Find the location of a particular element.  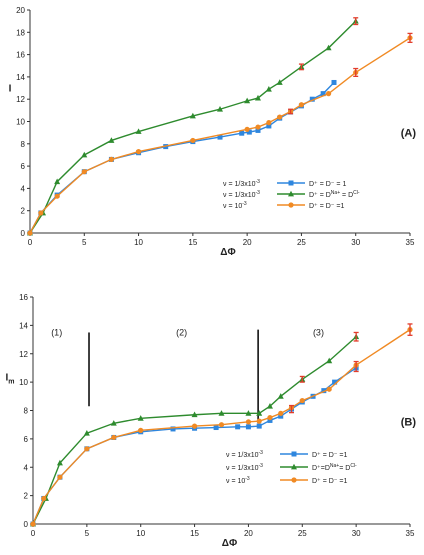

legend-label-text: D⁺ = D is located at coordinates (320, 195).